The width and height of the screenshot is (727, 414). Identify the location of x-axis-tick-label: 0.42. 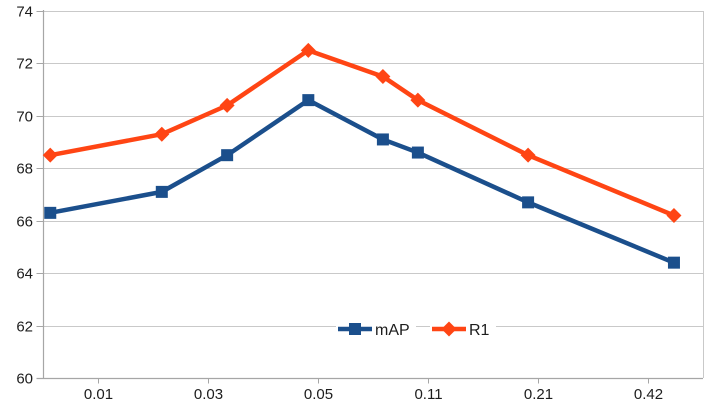
(648, 394).